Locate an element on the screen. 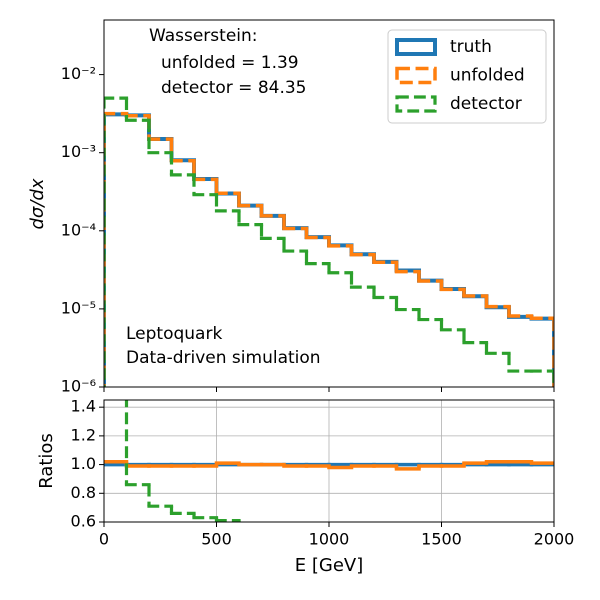 The image size is (600, 600). annotation: detector = 84.35 is located at coordinates (234, 88).